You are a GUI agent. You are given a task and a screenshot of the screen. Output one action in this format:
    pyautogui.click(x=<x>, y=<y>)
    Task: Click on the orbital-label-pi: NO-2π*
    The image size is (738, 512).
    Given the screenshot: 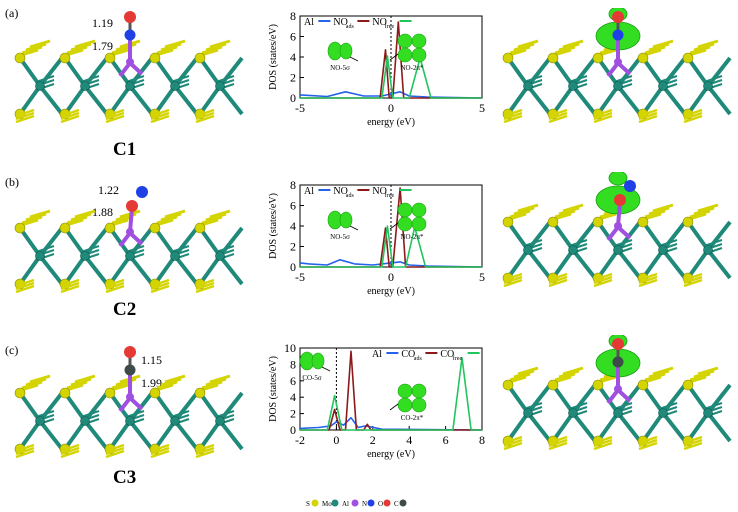 What is the action you would take?
    pyautogui.click(x=412, y=237)
    